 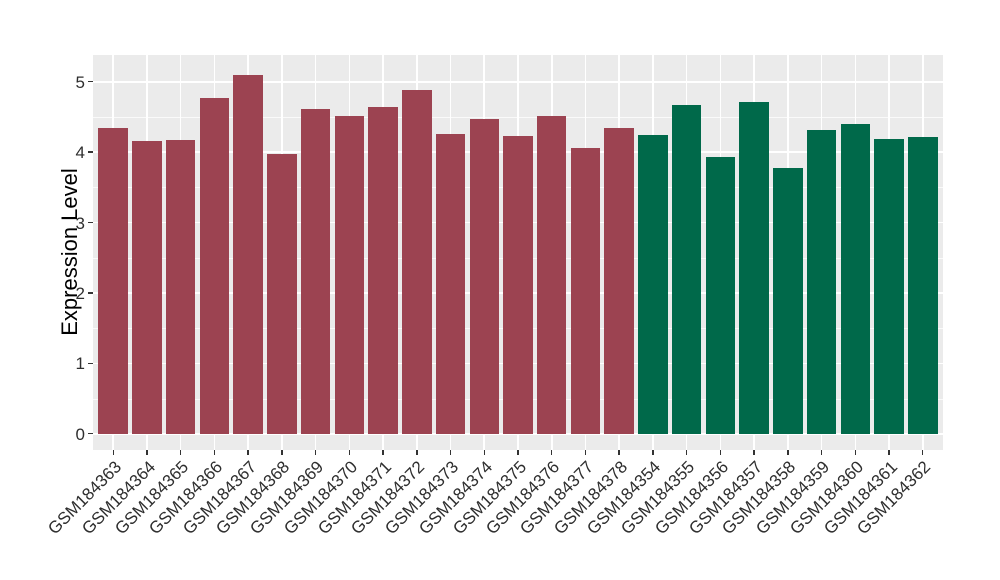 What do you see at coordinates (80, 434) in the screenshot?
I see `y-tick-label-text: 0` at bounding box center [80, 434].